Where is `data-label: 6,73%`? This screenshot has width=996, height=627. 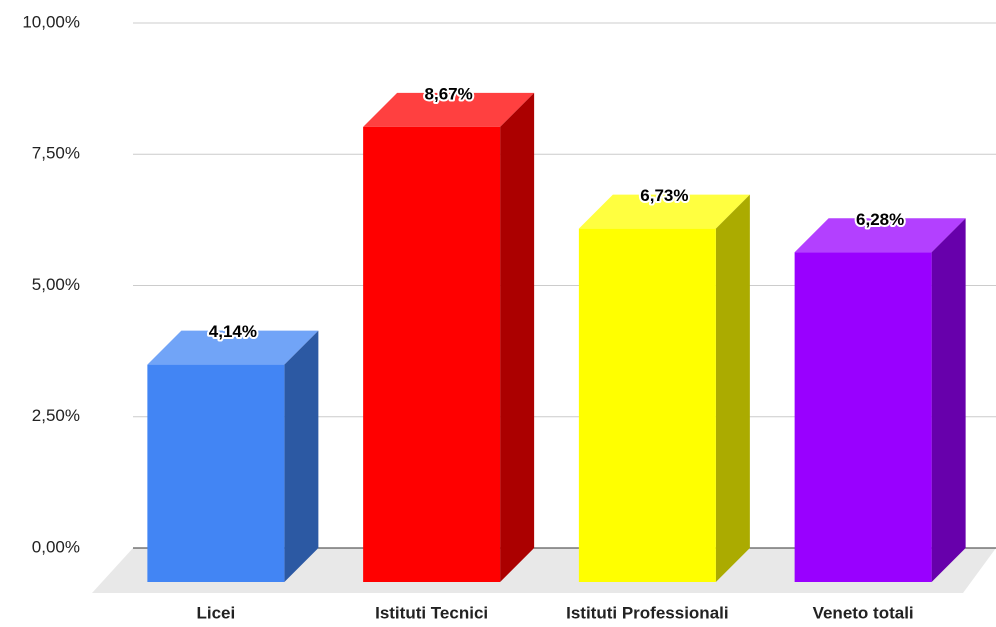
data-label: 6,73% is located at coordinates (664, 195).